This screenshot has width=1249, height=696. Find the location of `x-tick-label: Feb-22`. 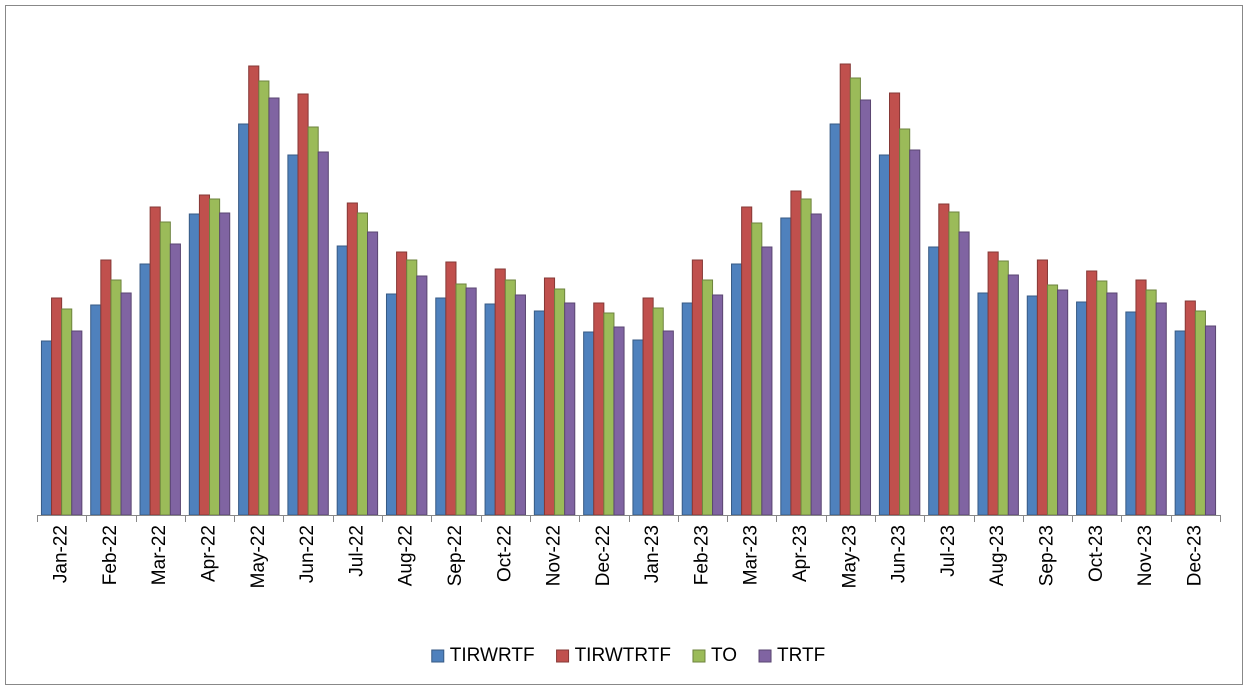

x-tick-label: Feb-22 is located at coordinates (110, 555).